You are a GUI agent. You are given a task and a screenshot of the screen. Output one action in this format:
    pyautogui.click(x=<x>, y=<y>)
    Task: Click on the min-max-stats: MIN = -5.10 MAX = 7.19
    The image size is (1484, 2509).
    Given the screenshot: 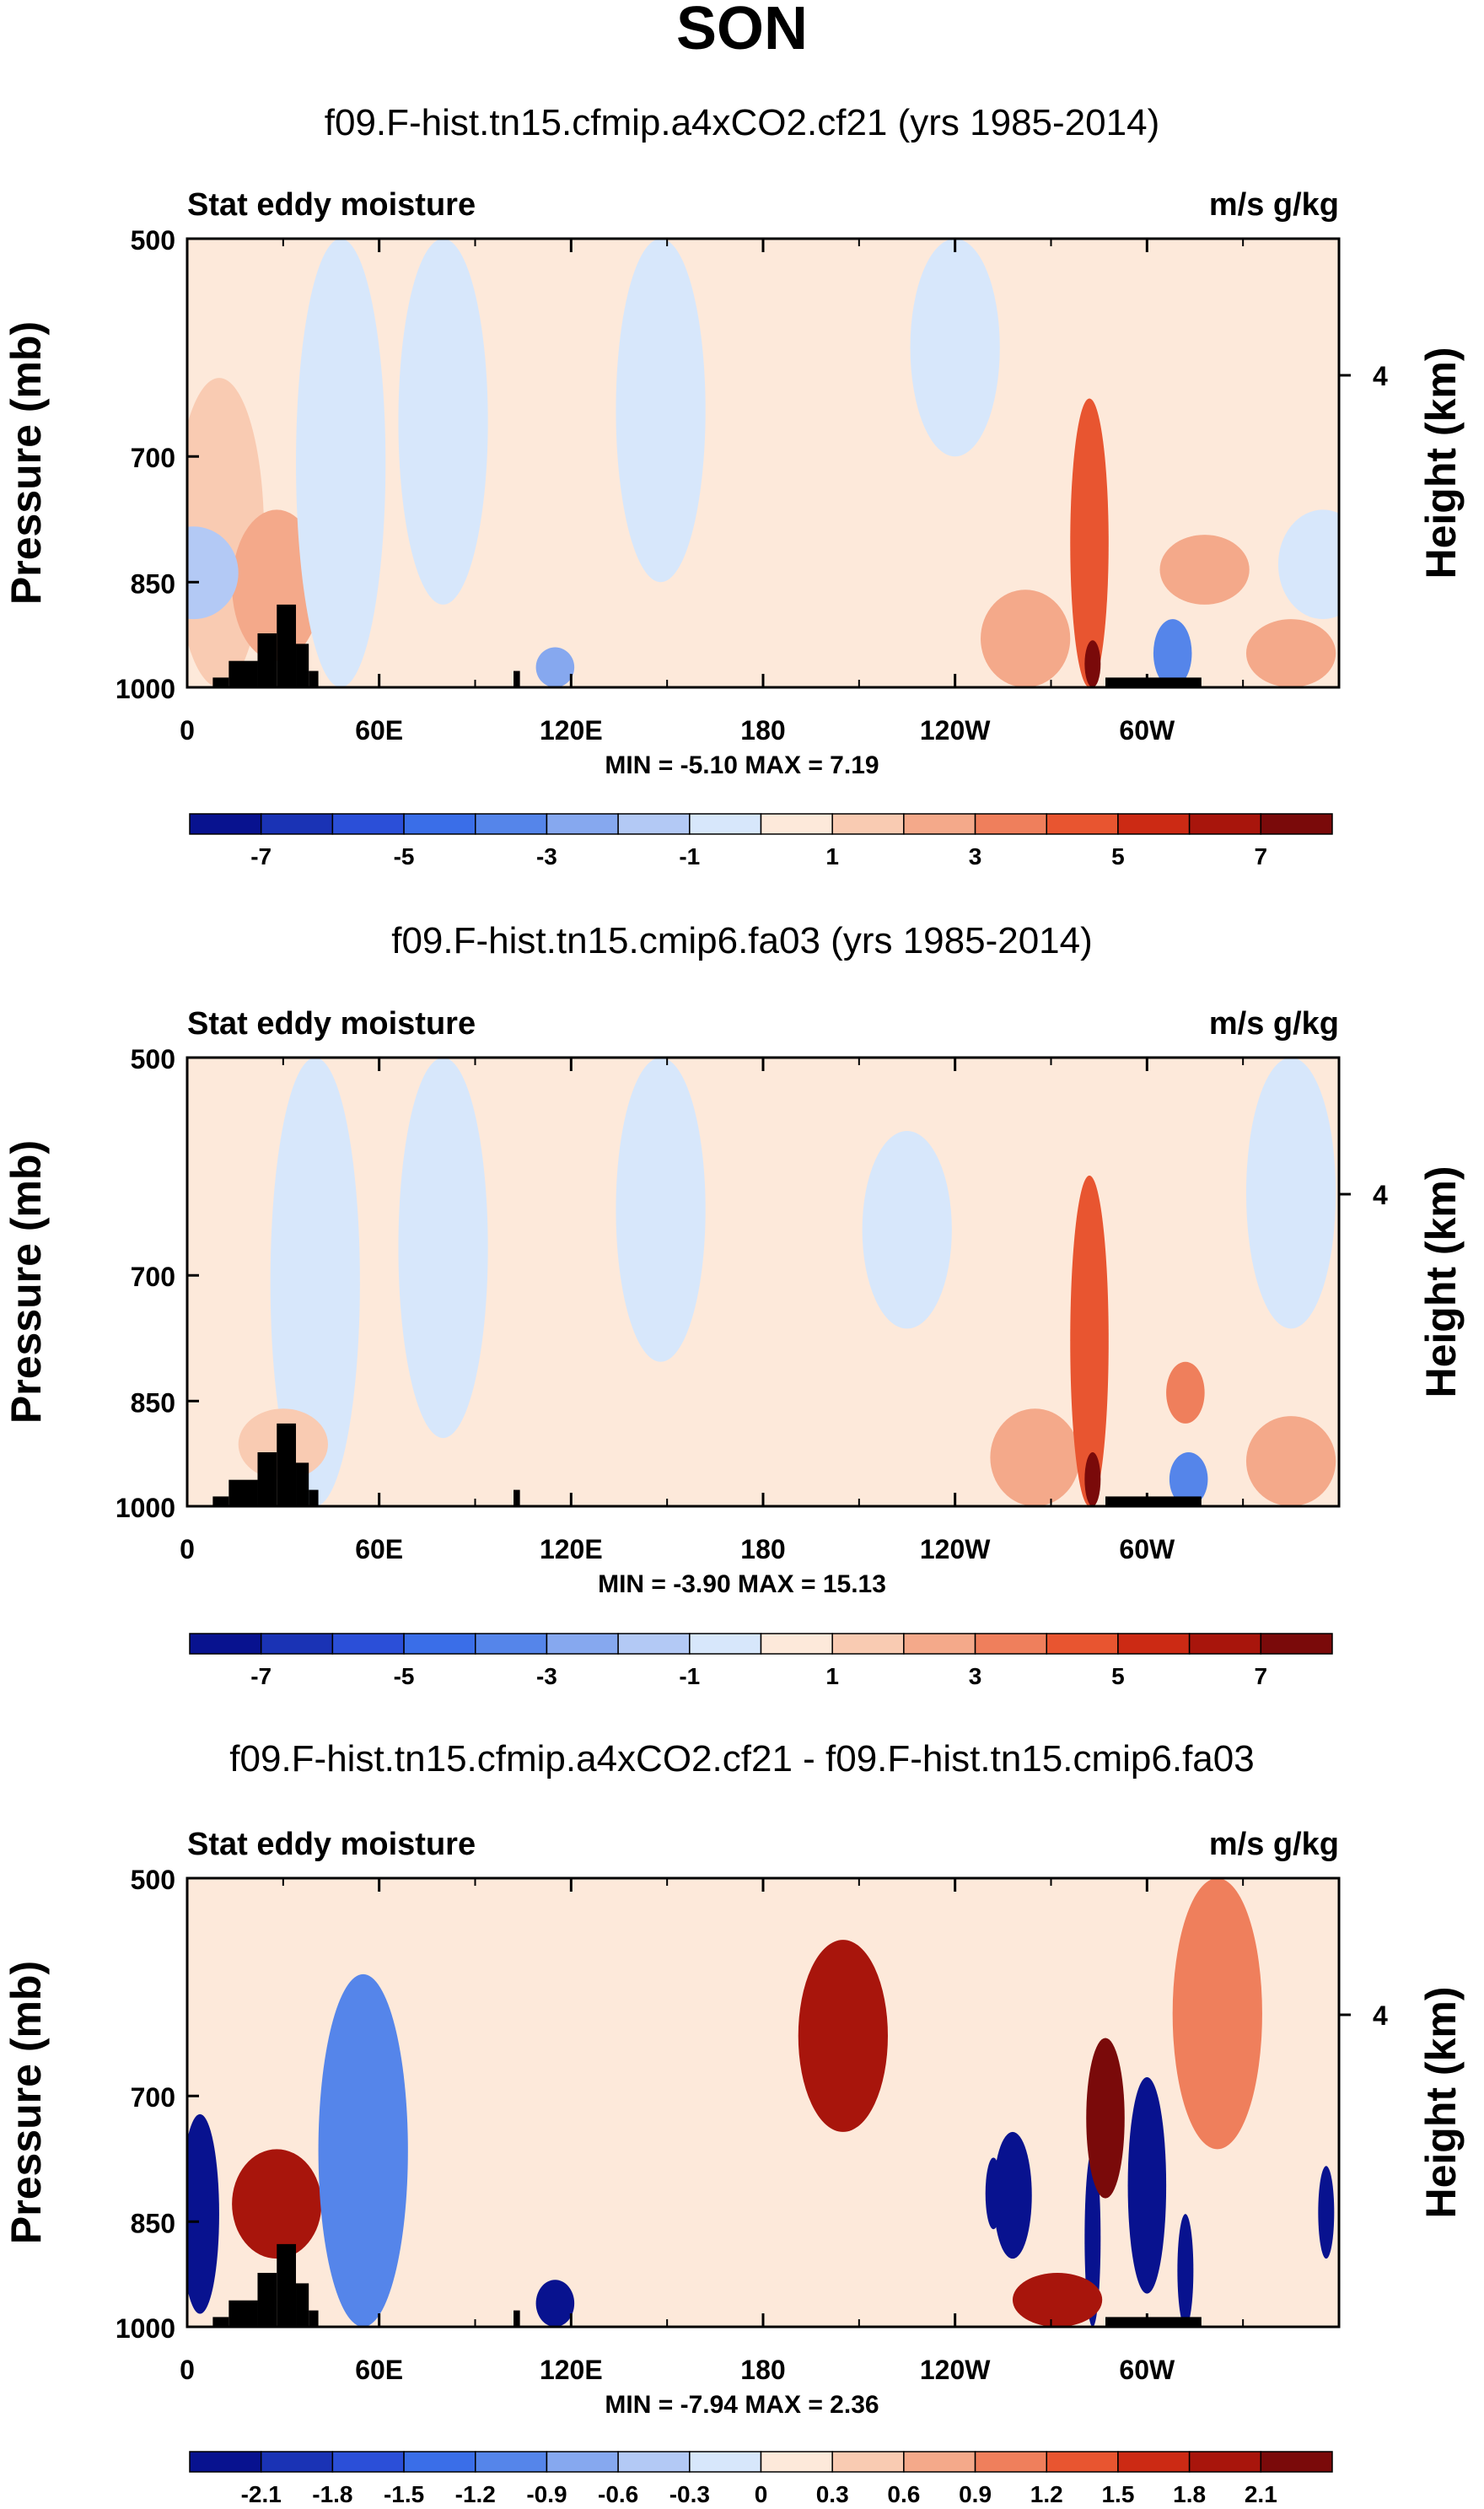 What is the action you would take?
    pyautogui.click(x=742, y=765)
    